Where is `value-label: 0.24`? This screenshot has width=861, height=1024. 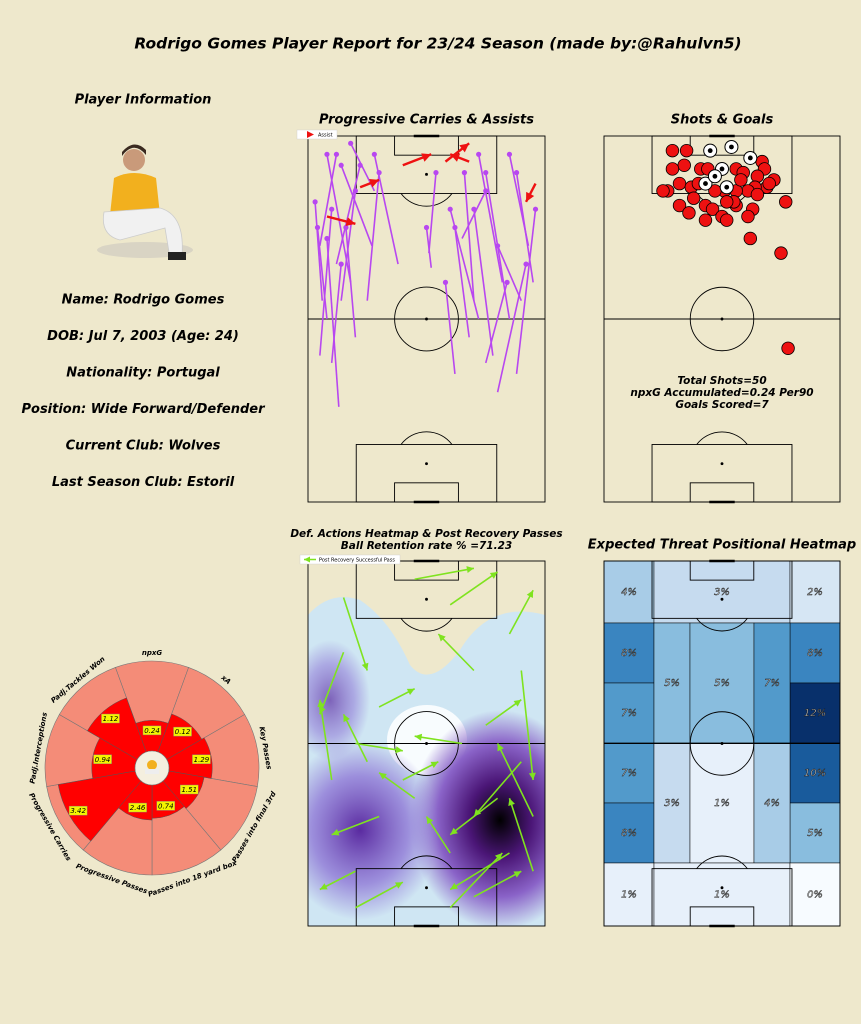
value-label: 0.24 is located at coordinates (152, 731).